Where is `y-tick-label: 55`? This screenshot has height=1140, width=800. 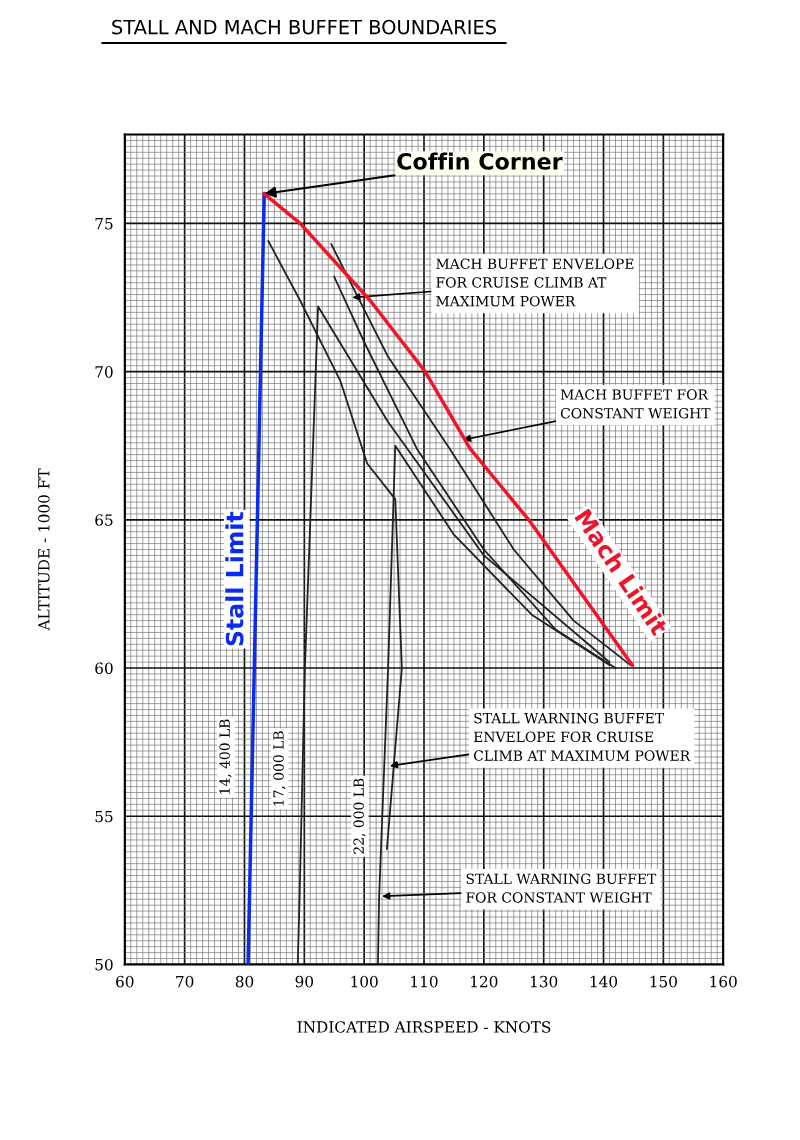
y-tick-label: 55 is located at coordinates (104, 816).